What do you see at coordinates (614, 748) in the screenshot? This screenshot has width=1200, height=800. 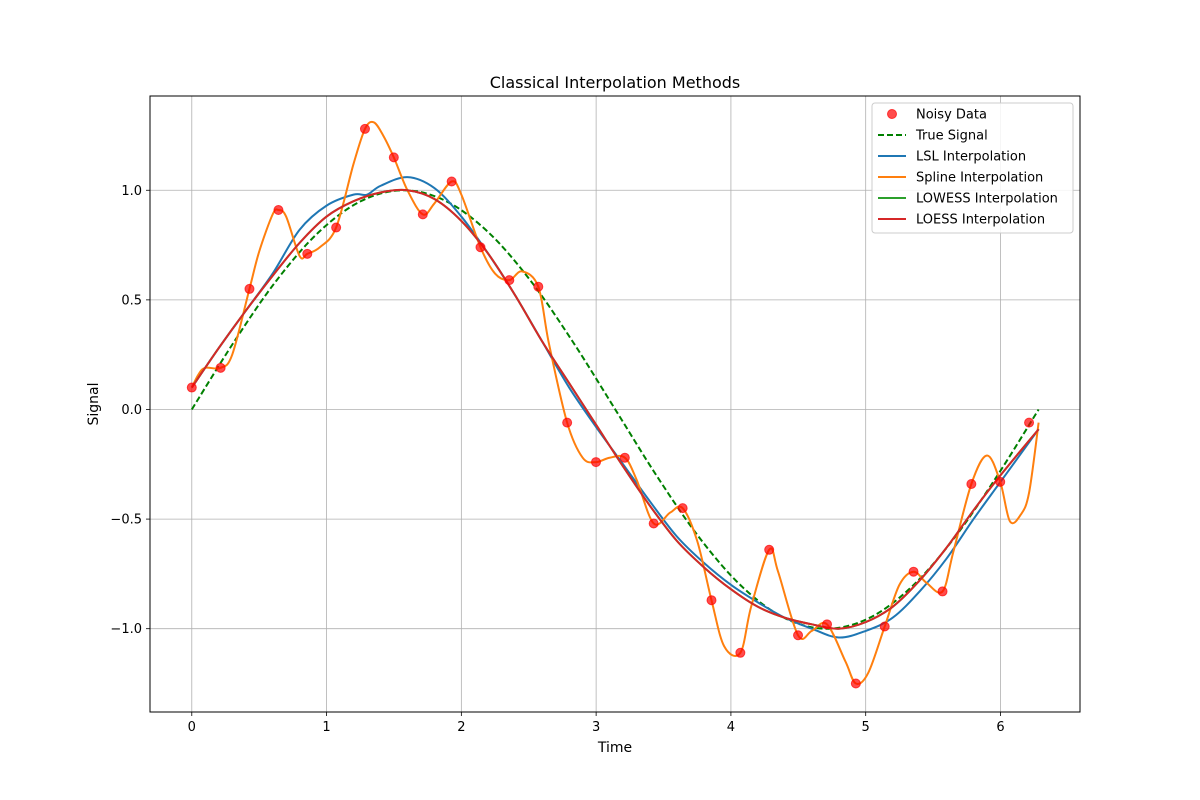 I see `x-axis-label: Time` at bounding box center [614, 748].